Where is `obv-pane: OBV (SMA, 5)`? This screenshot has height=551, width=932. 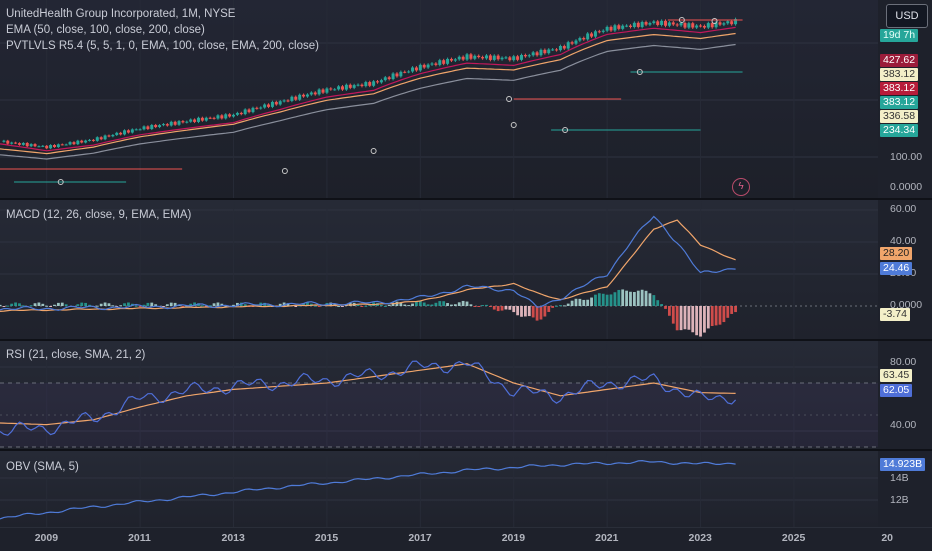 obv-pane: OBV (SMA, 5) is located at coordinates (439, 489).